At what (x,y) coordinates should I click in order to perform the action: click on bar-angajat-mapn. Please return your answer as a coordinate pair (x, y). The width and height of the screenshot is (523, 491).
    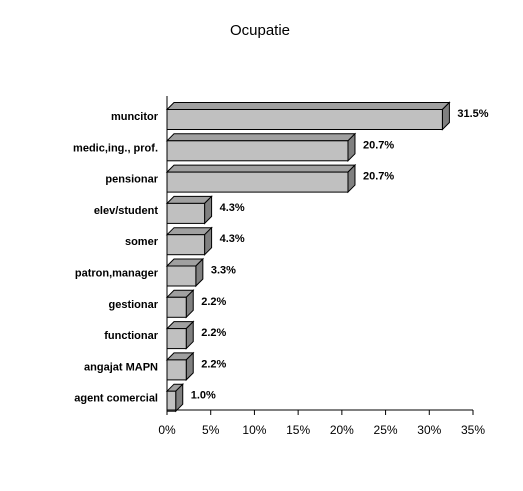
    Looking at the image, I should click on (180, 366).